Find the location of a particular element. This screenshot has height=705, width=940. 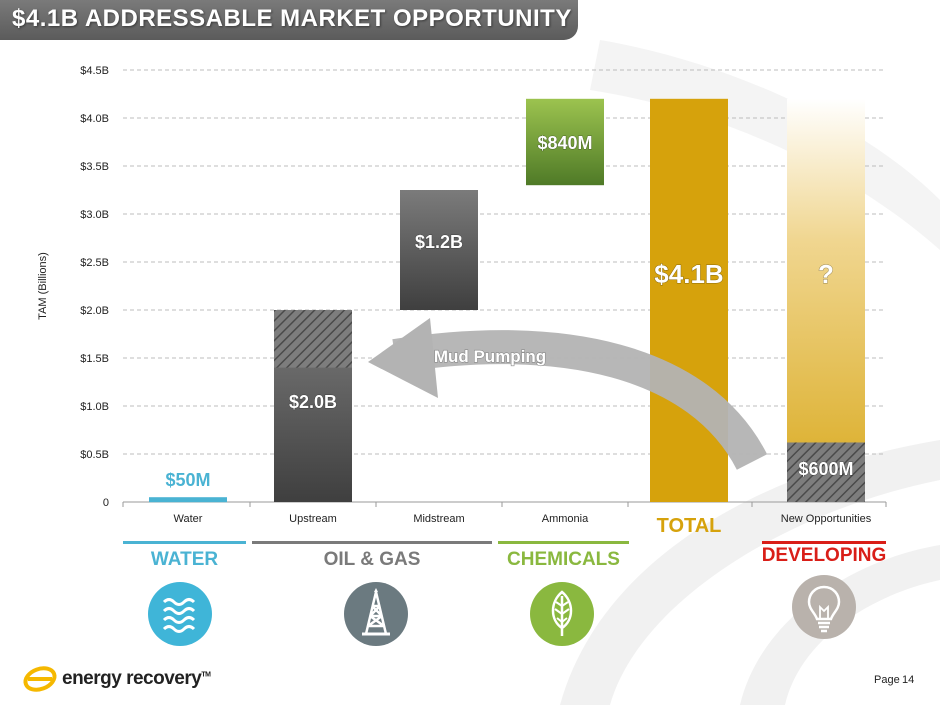

segment-label-water: WATER is located at coordinates (184, 559).